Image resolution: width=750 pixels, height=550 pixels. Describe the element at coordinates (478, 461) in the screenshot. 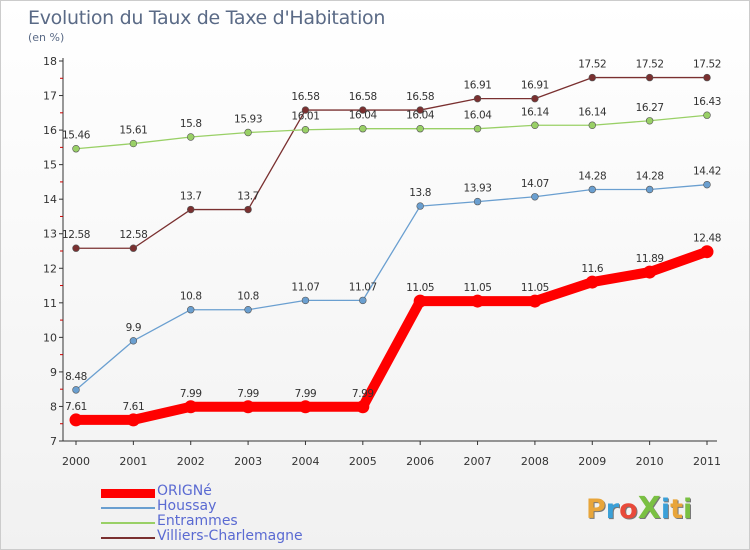

I see `x-tick-label: 2007` at that location.